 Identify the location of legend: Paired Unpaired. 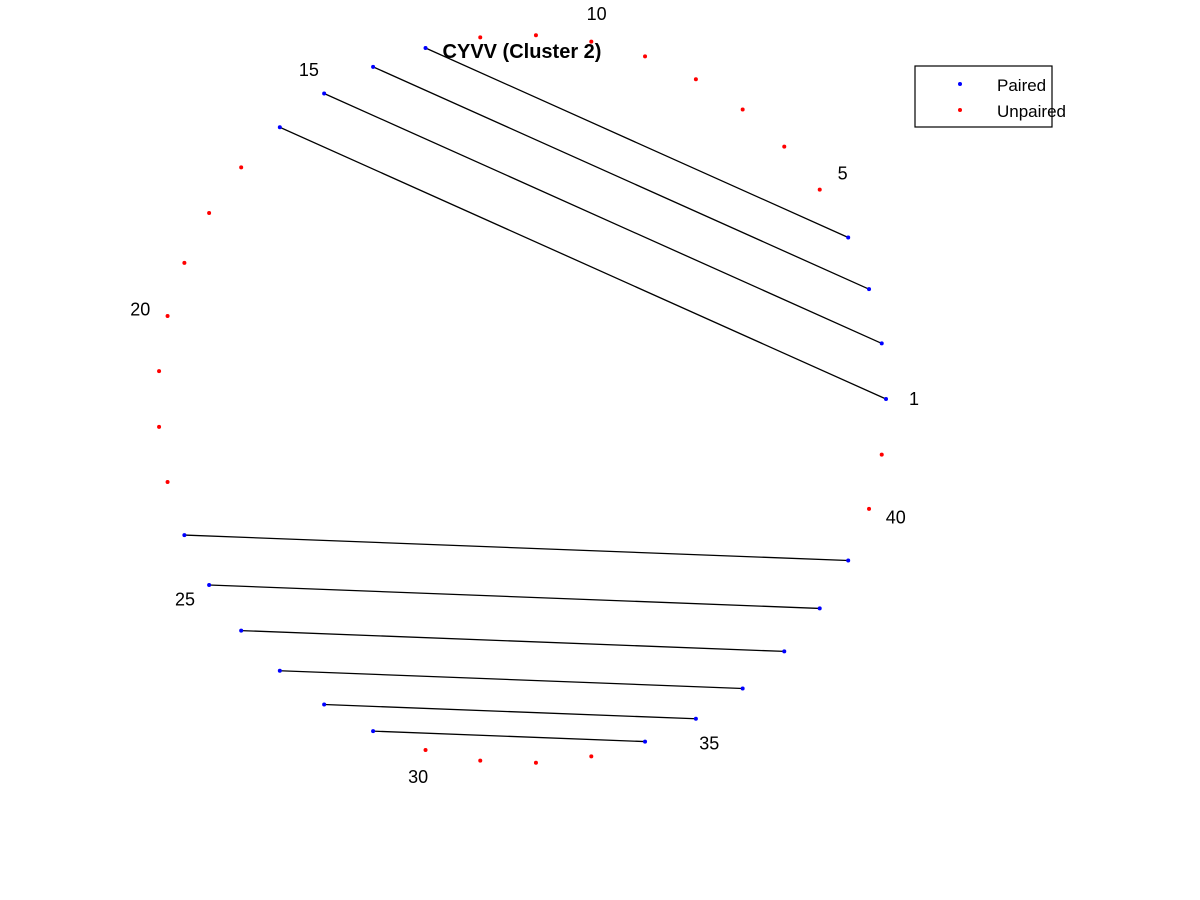
(990, 96).